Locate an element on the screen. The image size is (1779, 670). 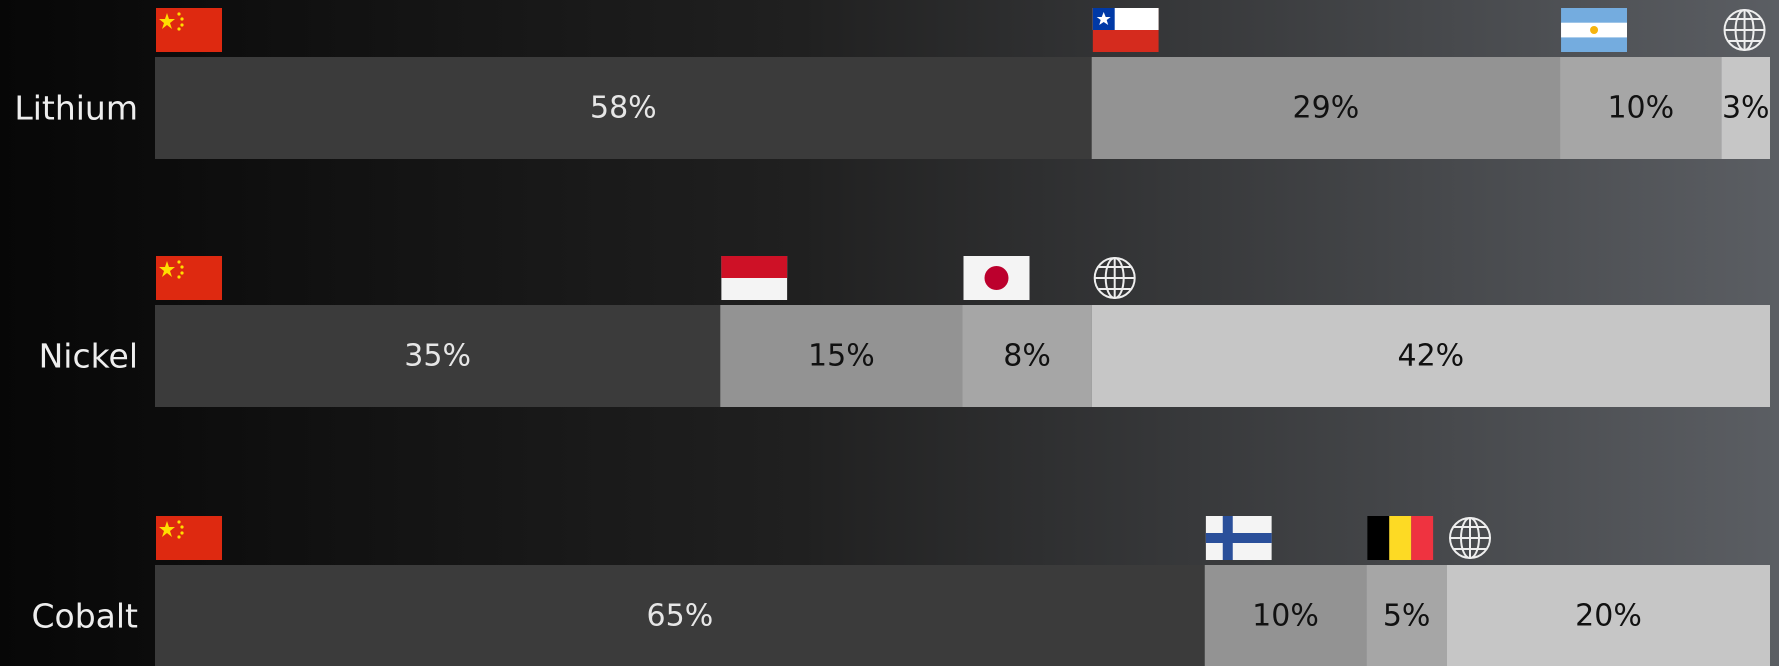
category-label: Lithium is located at coordinates (76, 108).